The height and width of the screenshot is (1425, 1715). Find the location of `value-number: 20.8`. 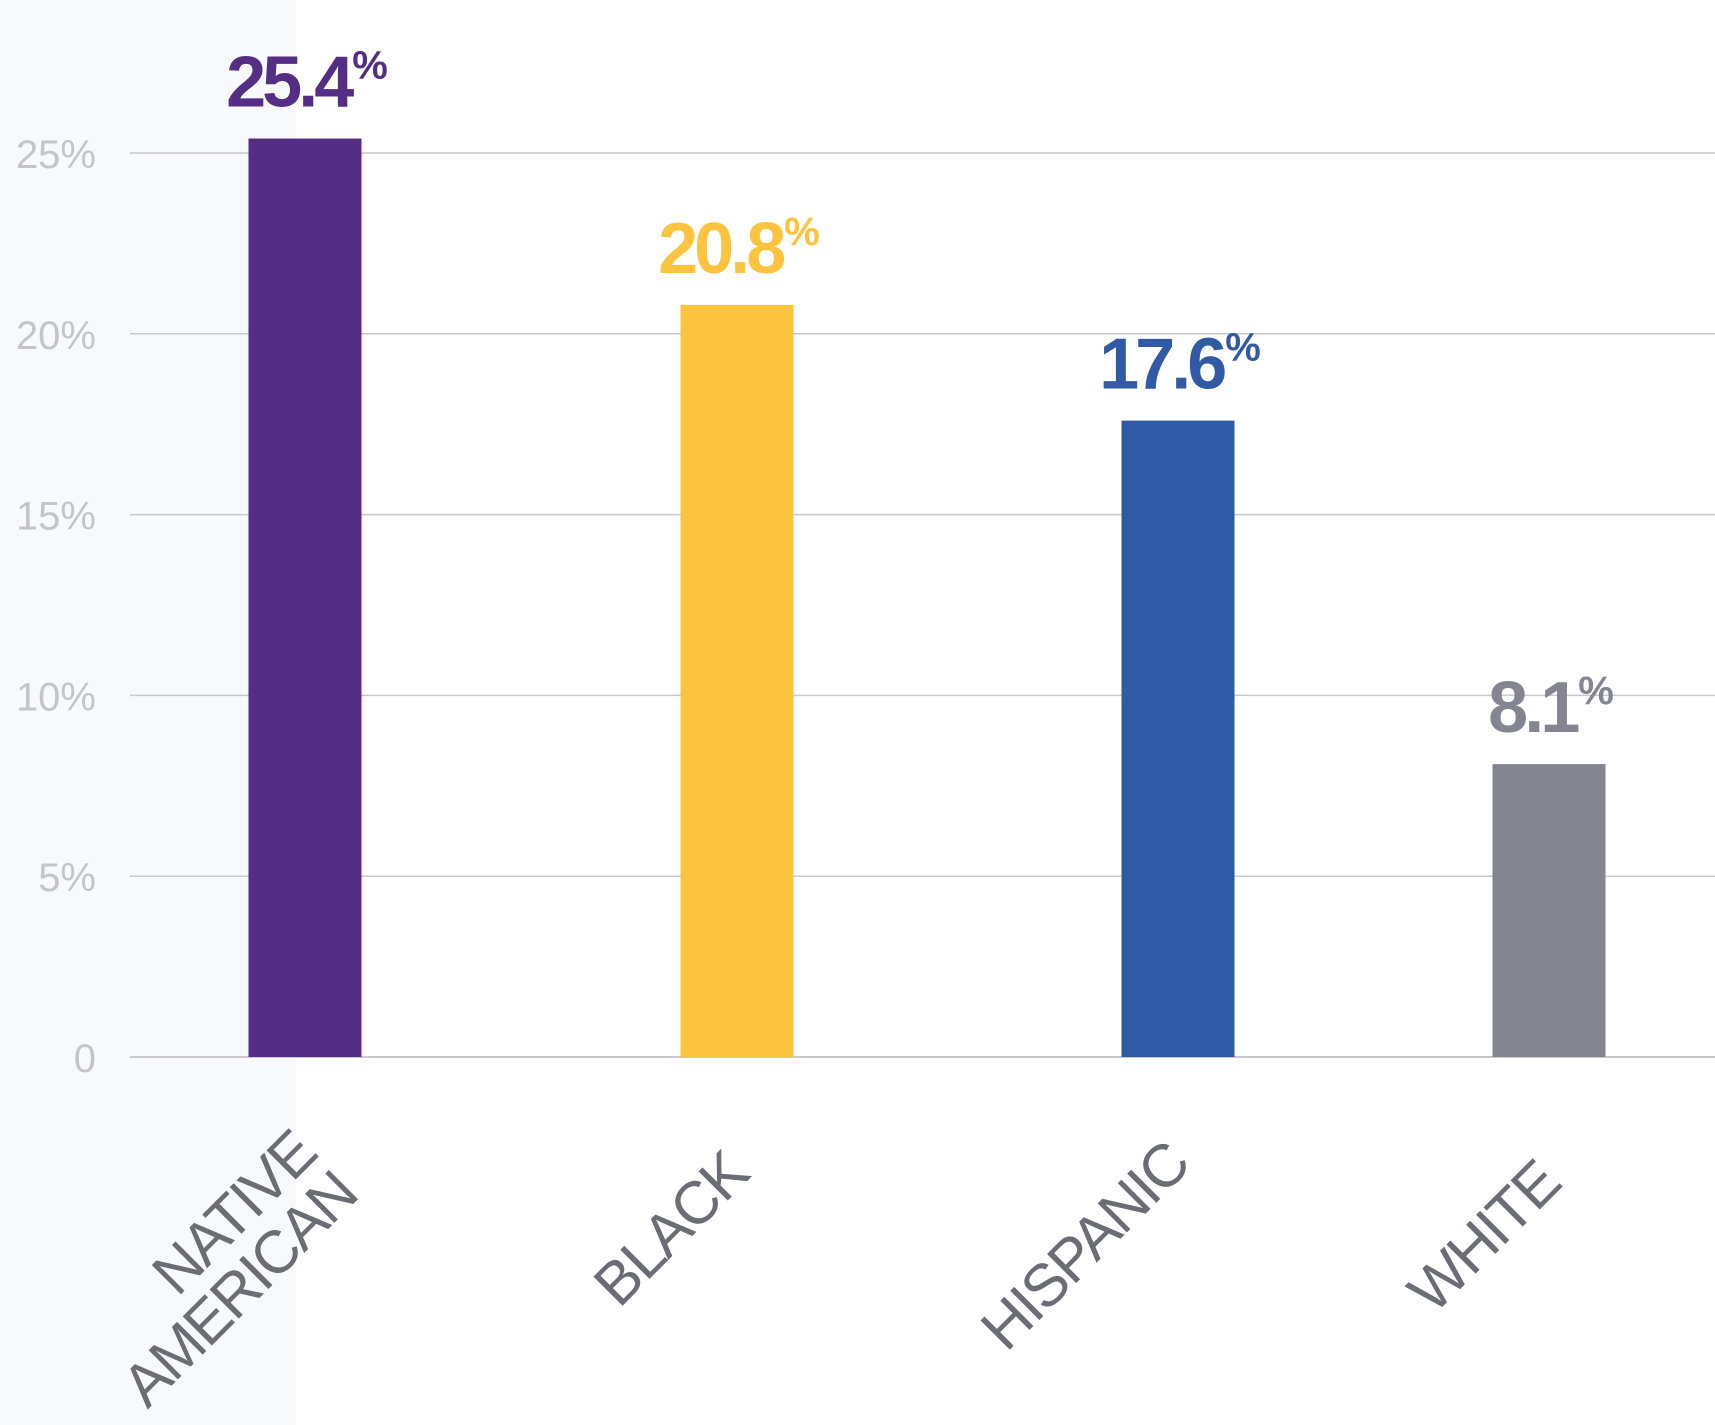

value-number: 20.8 is located at coordinates (721, 249).